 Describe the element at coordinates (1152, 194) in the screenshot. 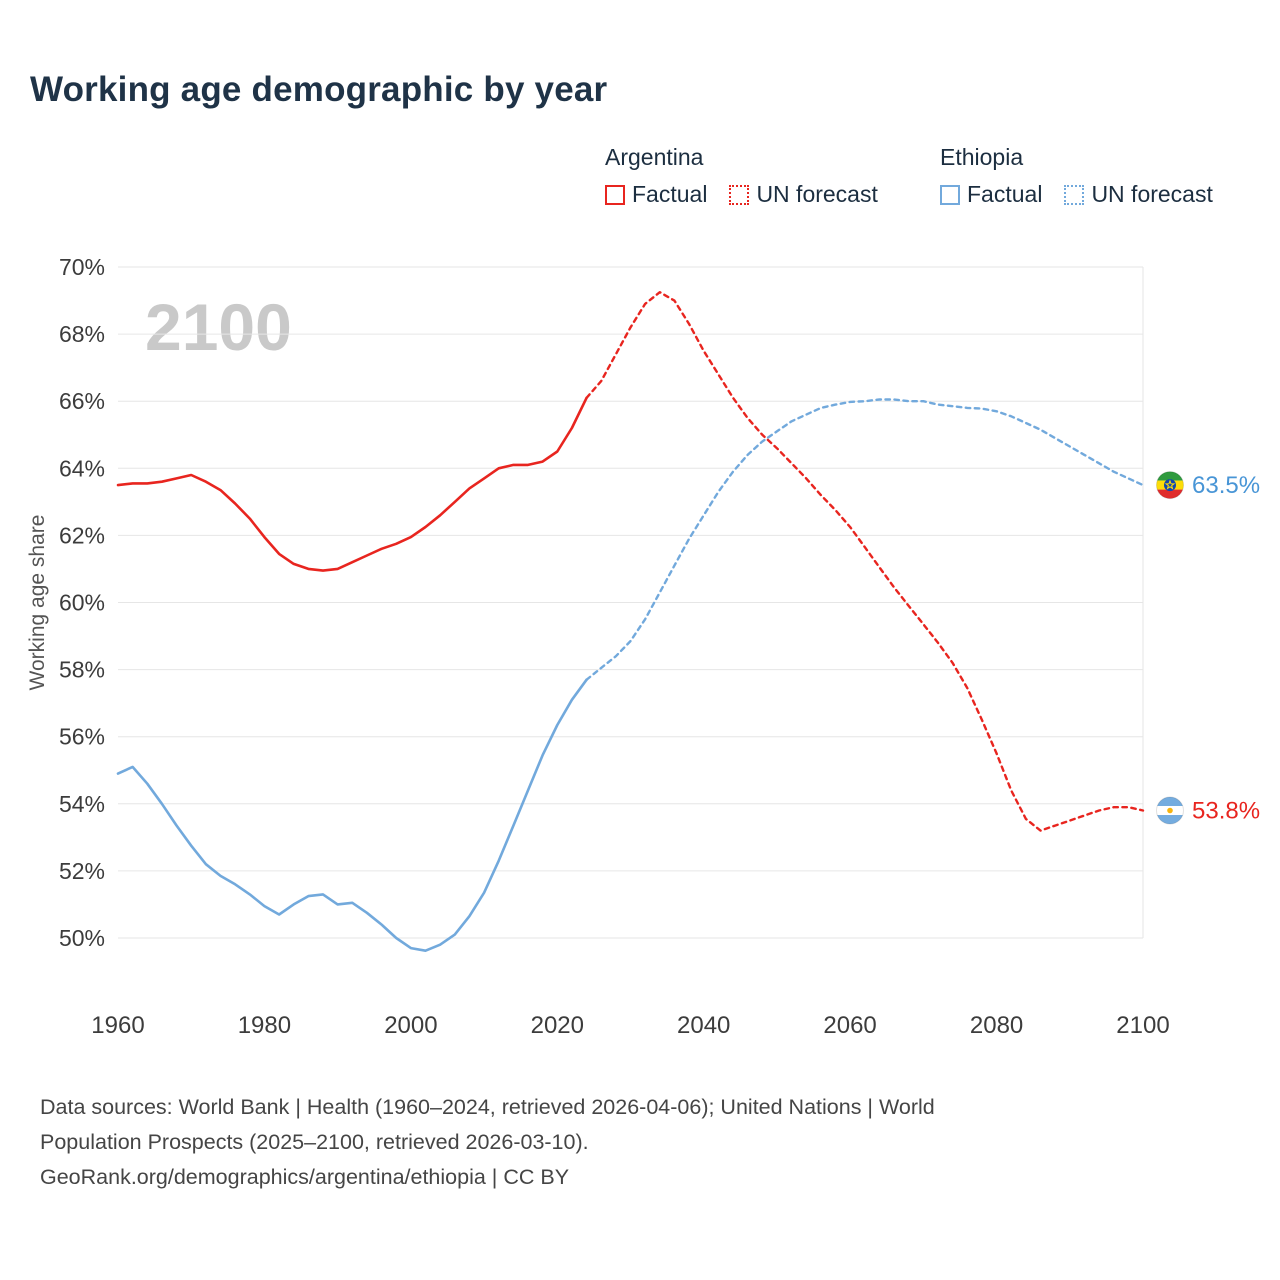

I see `ethiopia-forecast-label: UN forecast` at that location.